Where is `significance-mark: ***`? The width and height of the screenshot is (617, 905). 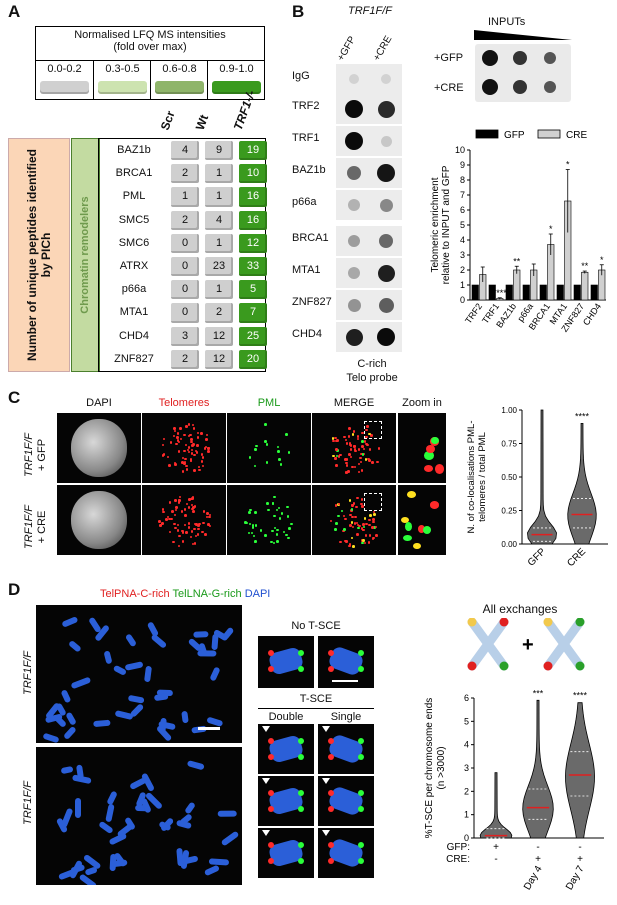 significance-mark: *** is located at coordinates (538, 693).